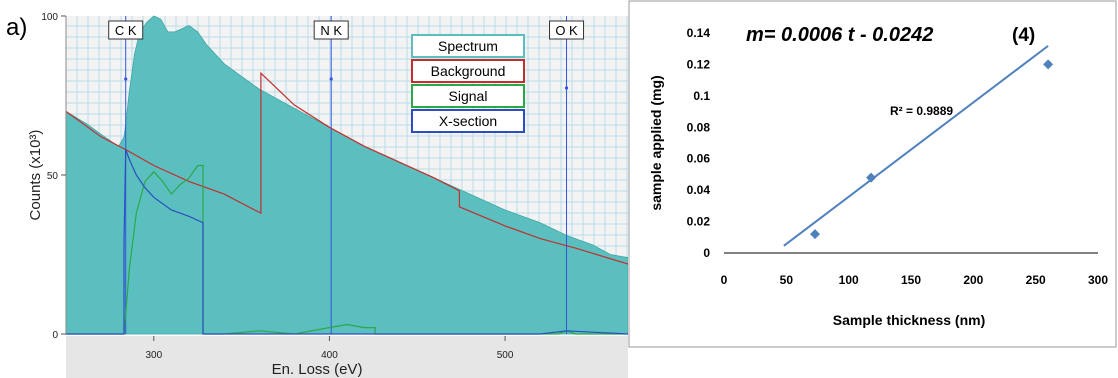  What do you see at coordinates (1023, 35) in the screenshot?
I see `equation-number: (4)` at bounding box center [1023, 35].